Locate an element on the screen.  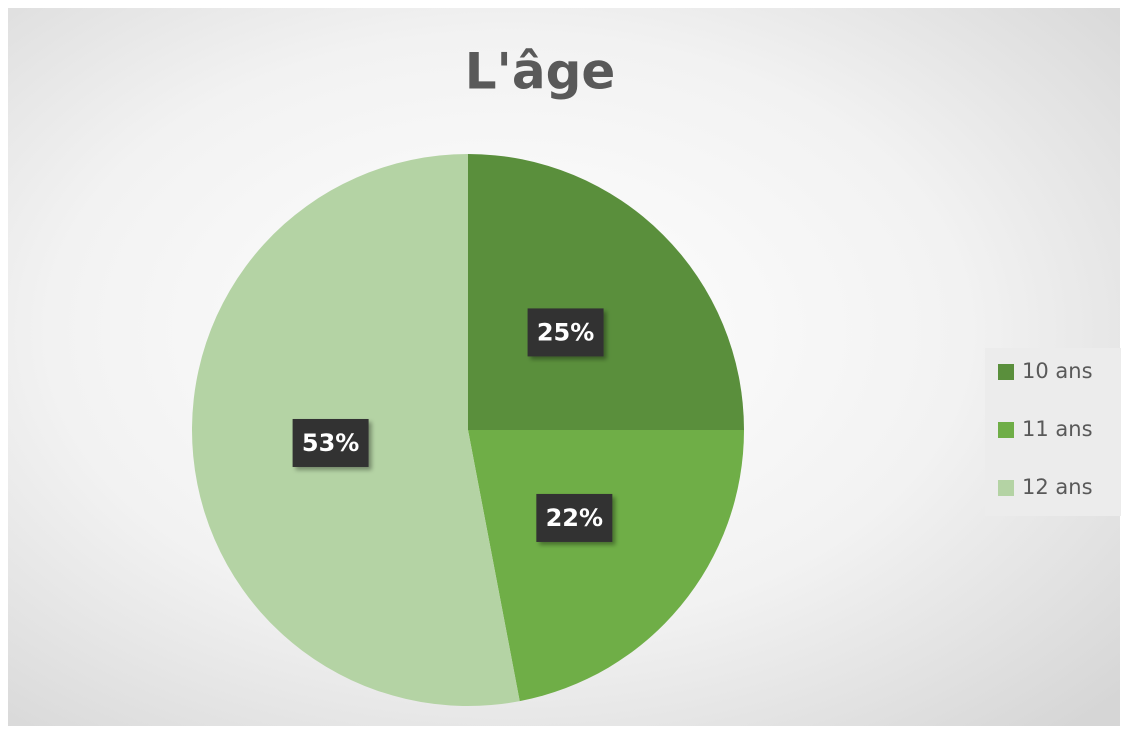
legend-label: 11 ans is located at coordinates (1057, 429).